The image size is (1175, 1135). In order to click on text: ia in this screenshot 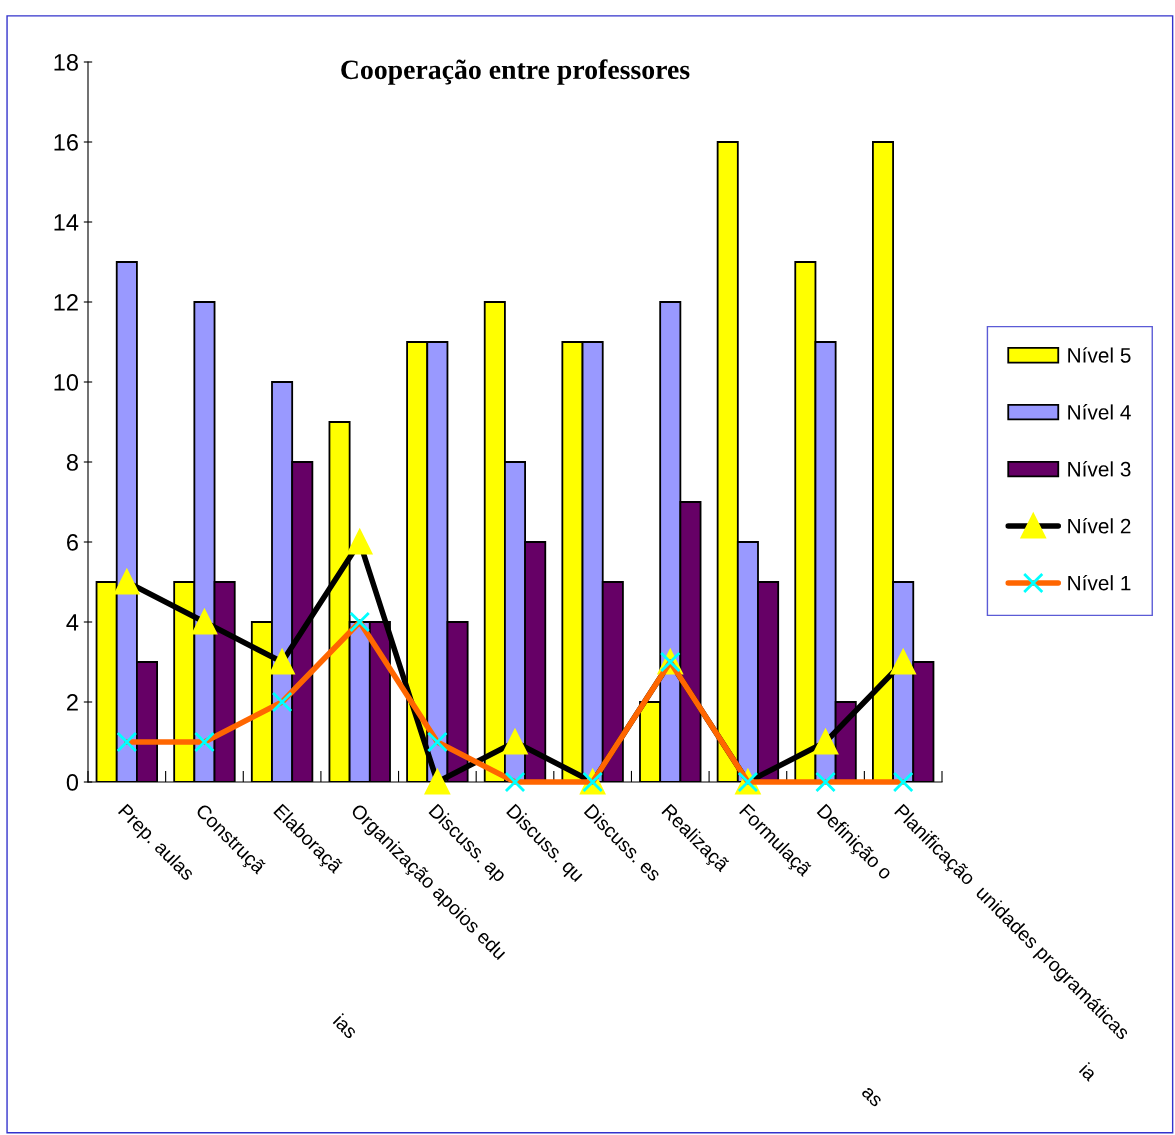, I will do `click(1088, 1071)`.